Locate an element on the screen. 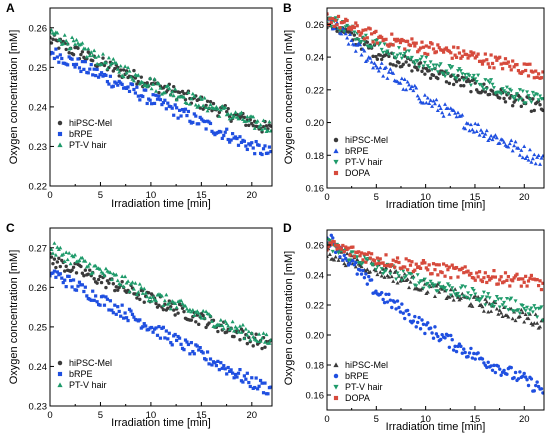  legend-entry: hiPSC-Mel is located at coordinates (90, 123).